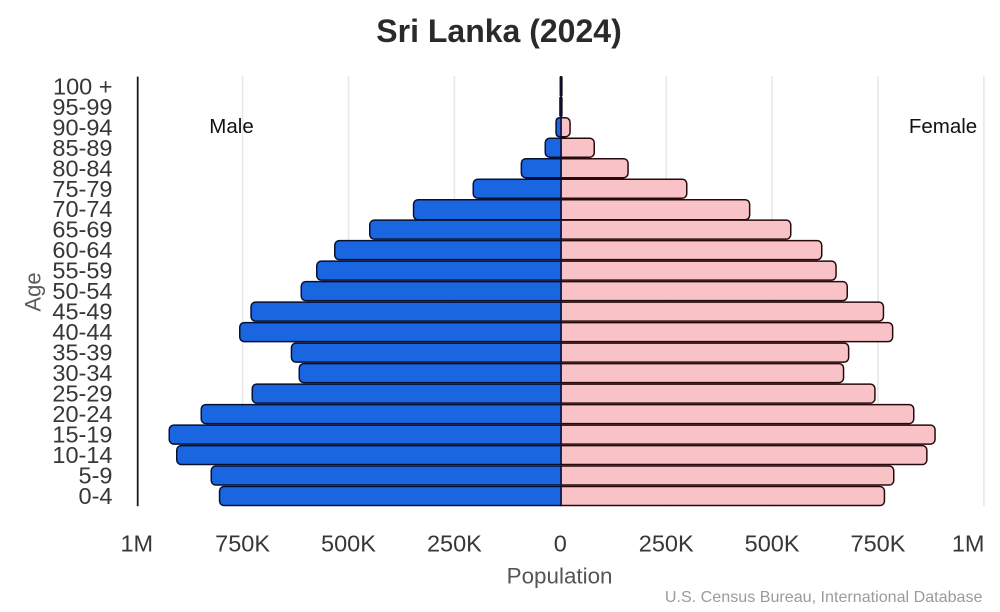 The width and height of the screenshot is (1000, 612). I want to click on svg-text: 100 +, so click(82, 86).